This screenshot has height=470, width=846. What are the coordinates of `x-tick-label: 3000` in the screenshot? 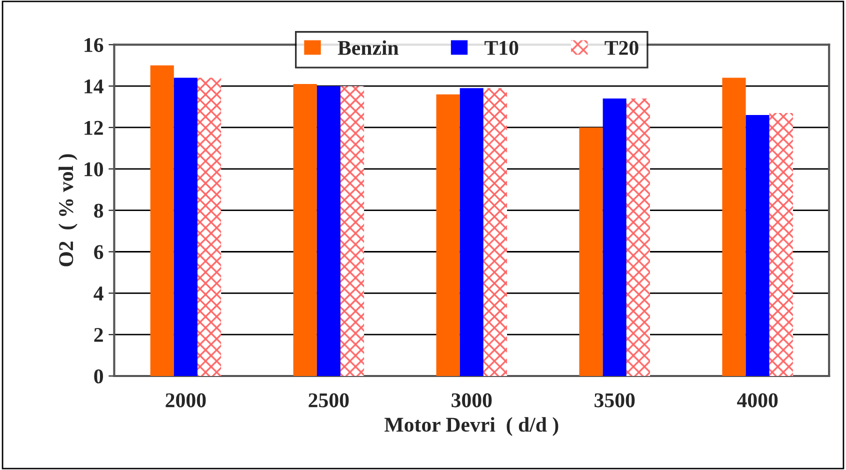 It's located at (472, 400).